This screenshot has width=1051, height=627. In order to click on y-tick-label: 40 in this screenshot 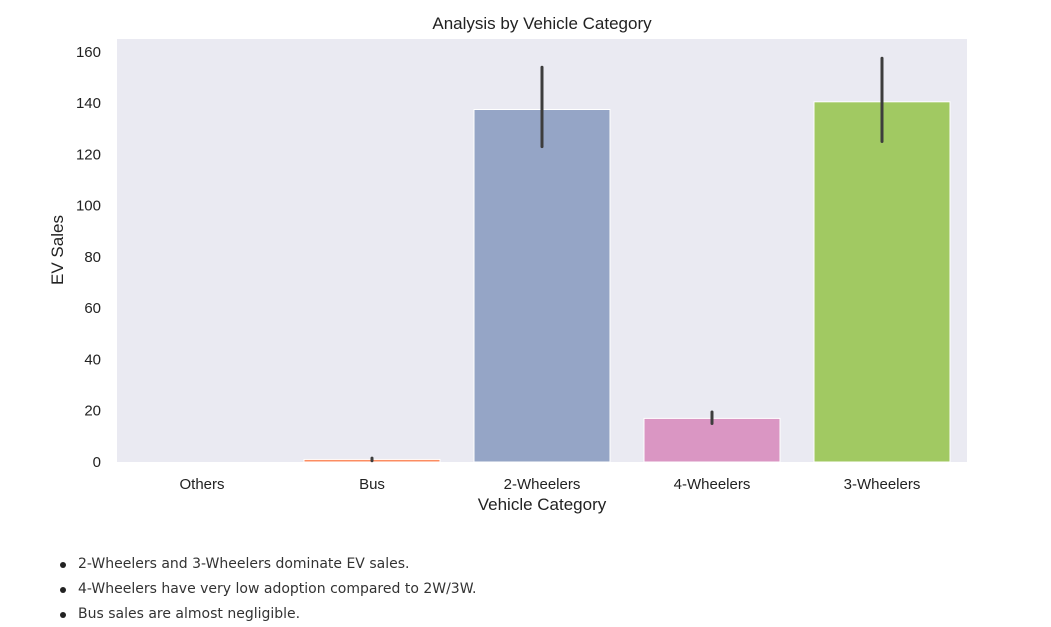, I will do `click(92, 359)`.